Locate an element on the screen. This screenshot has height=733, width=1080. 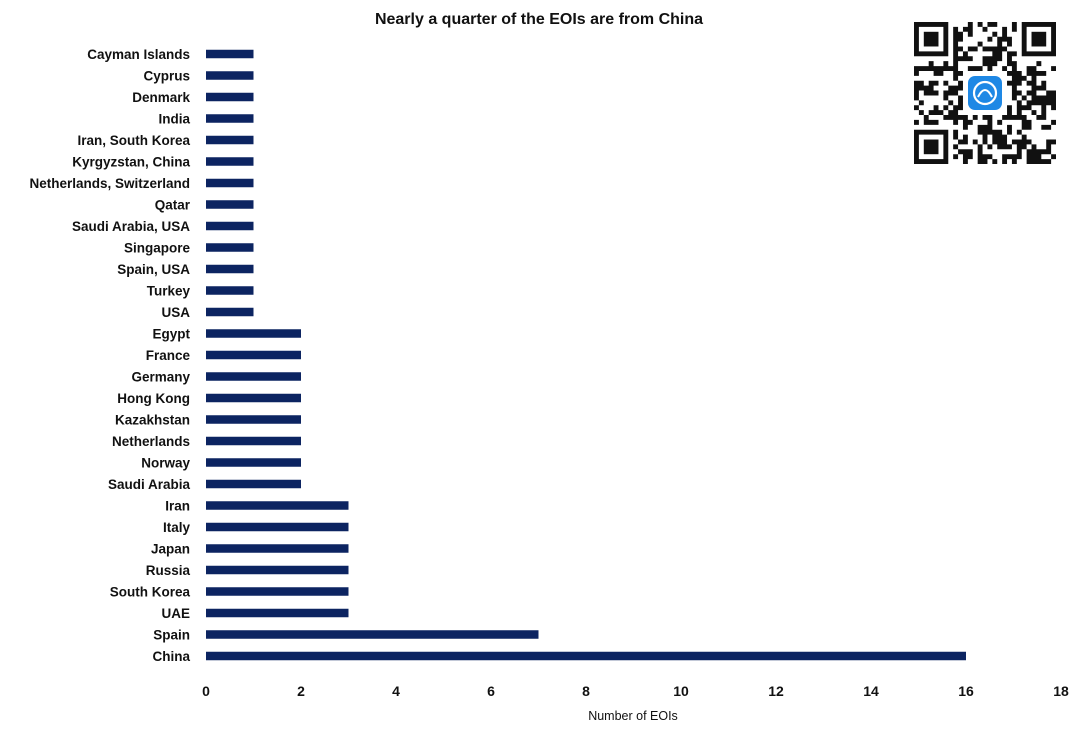
category-label: Iran is located at coordinates (177, 506).